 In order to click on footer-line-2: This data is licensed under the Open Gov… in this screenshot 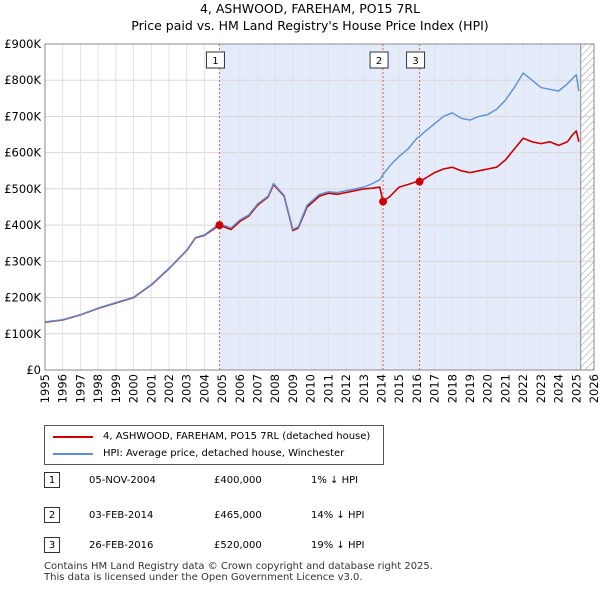, I will do `click(203, 577)`.